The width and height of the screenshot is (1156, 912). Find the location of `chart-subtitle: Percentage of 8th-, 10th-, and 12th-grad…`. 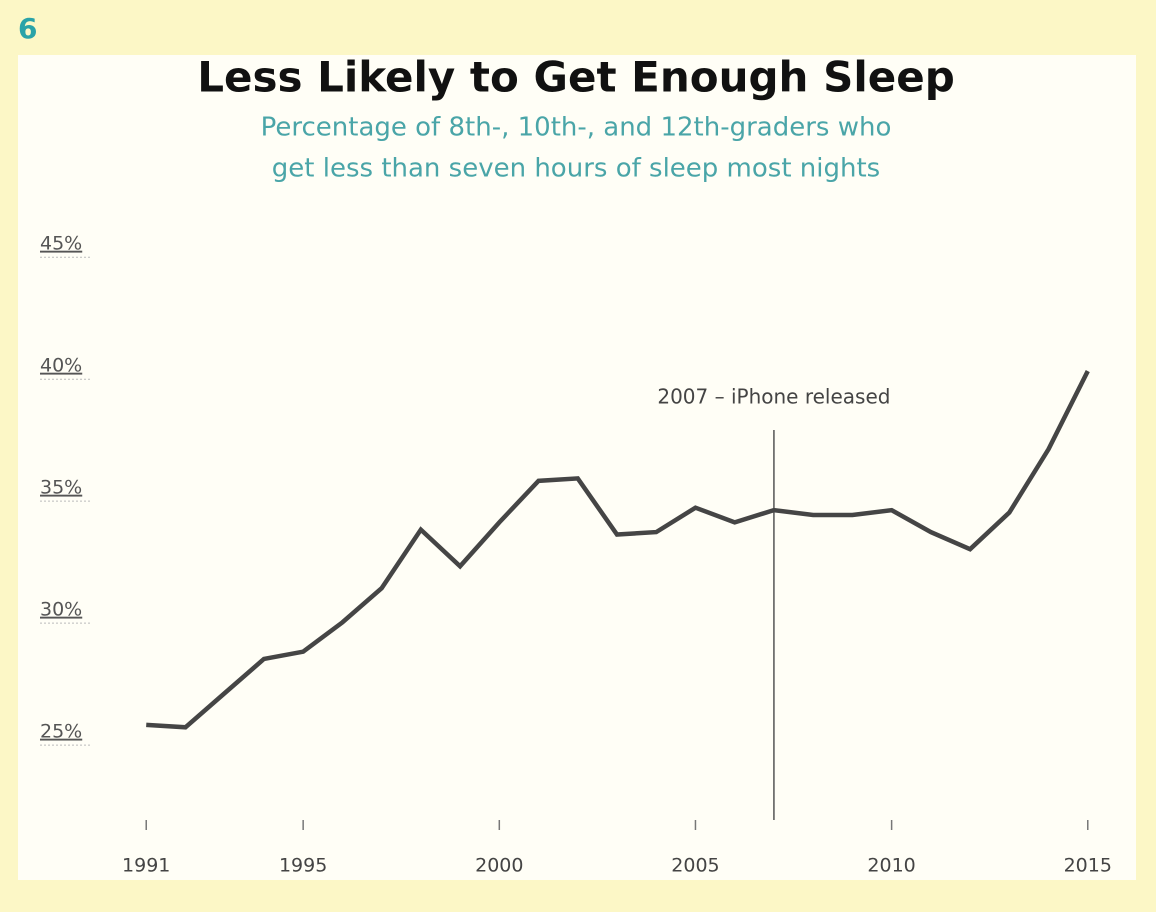

chart-subtitle: Percentage of 8th-, 10th-, and 12th-grad… is located at coordinates (576, 128).